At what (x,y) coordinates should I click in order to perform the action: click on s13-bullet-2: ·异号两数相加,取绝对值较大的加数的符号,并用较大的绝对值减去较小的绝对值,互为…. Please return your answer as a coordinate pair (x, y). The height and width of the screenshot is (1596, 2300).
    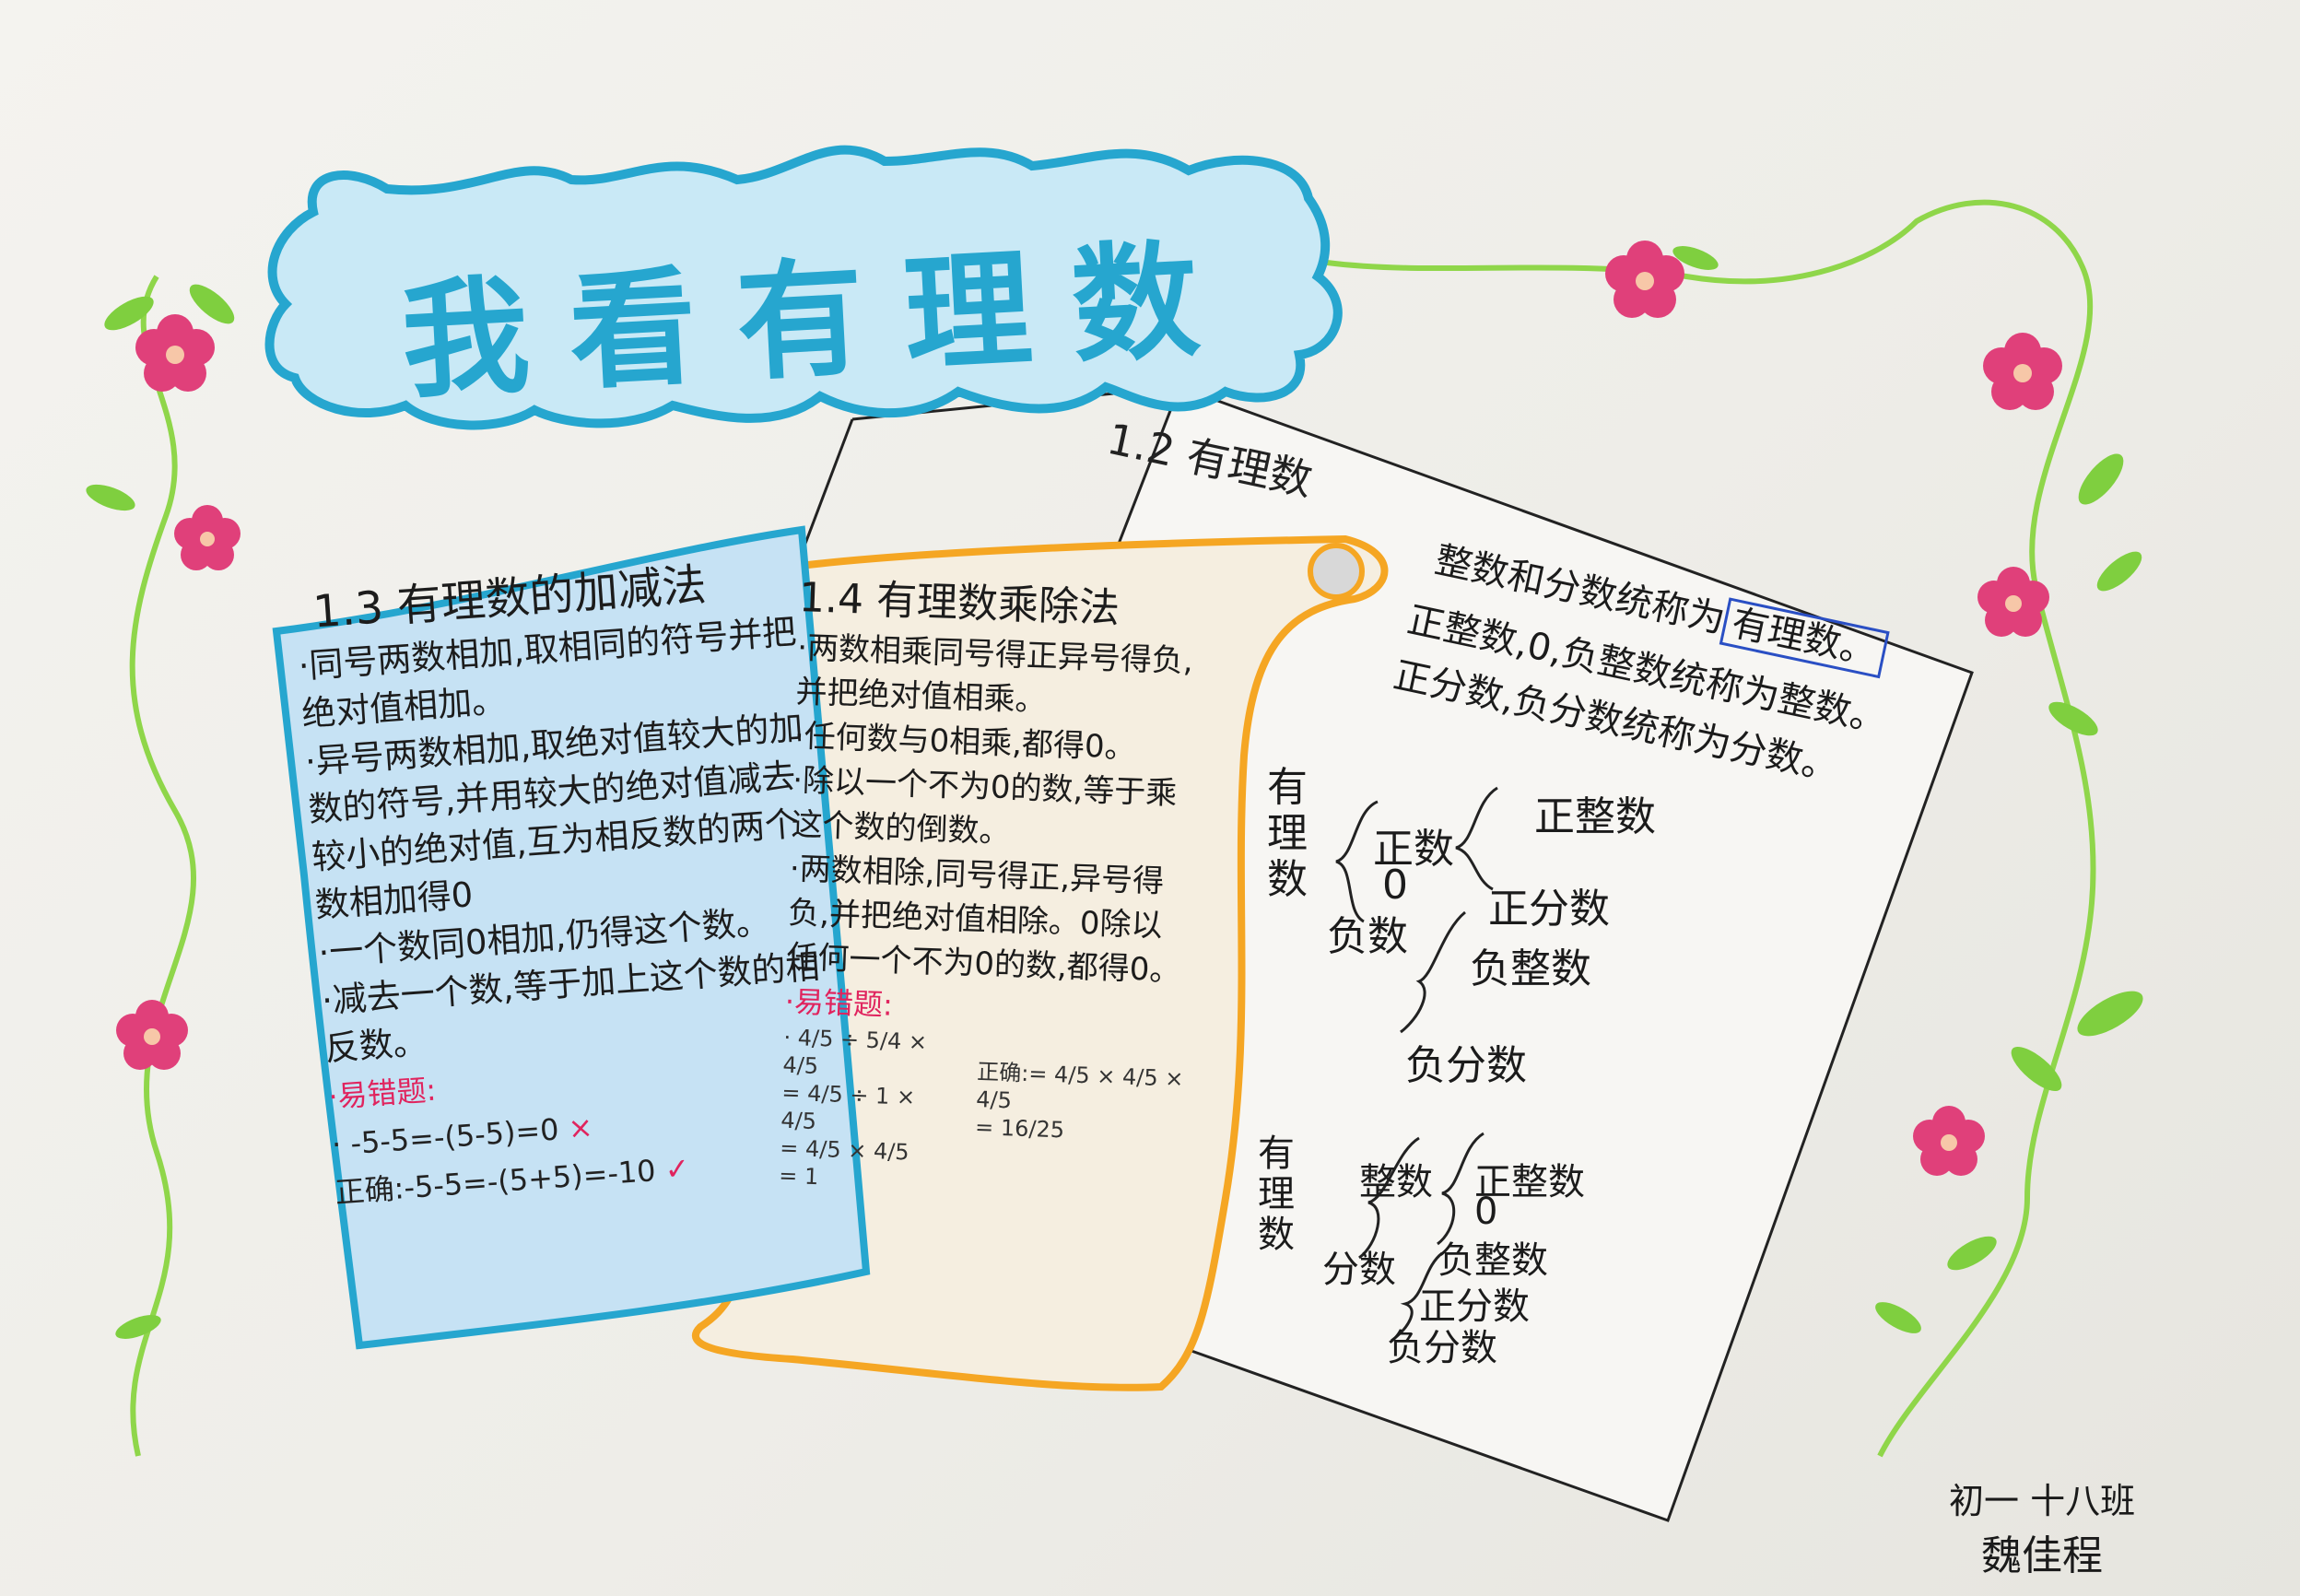
    Looking at the image, I should click on (553, 817).